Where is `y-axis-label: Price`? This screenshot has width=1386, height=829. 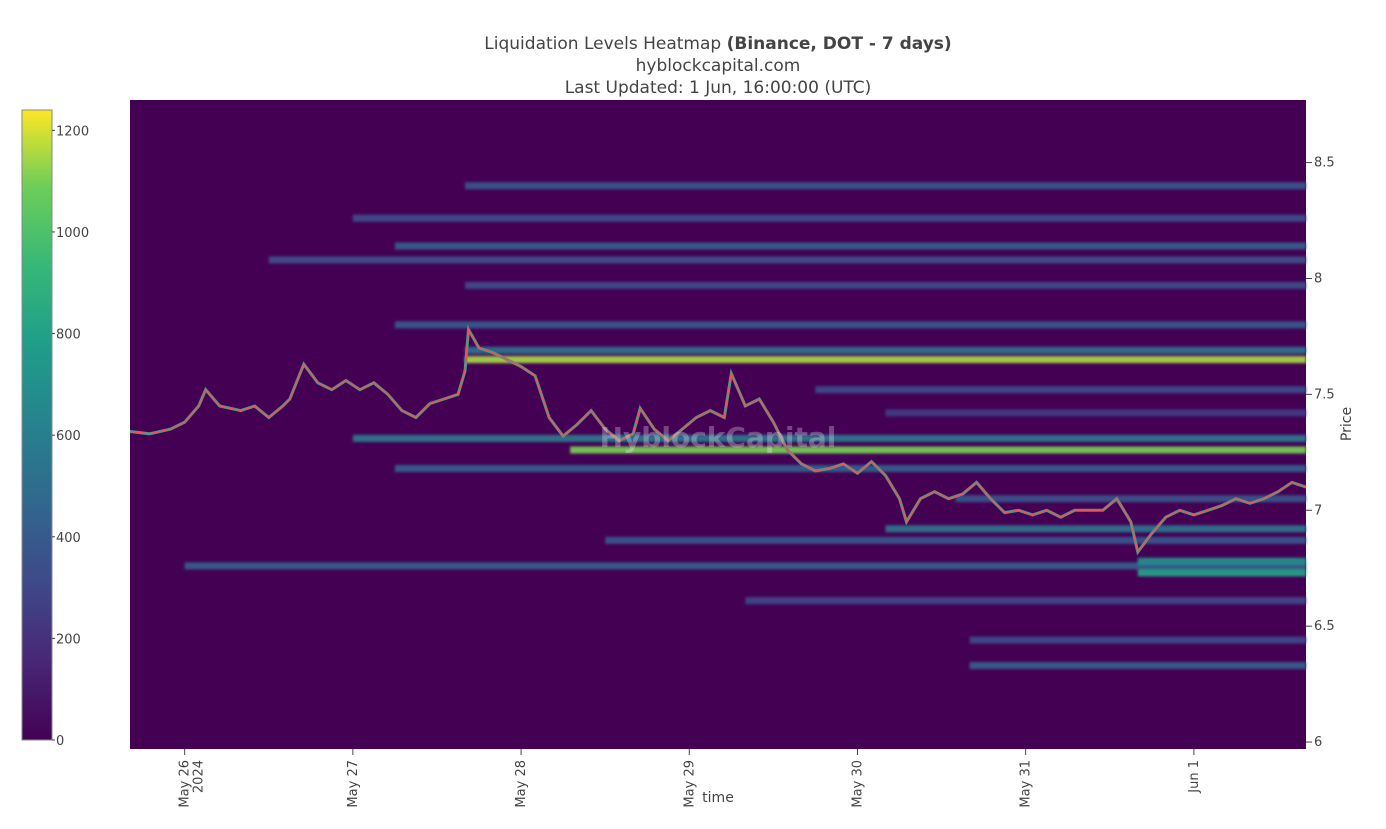 y-axis-label: Price is located at coordinates (1347, 424).